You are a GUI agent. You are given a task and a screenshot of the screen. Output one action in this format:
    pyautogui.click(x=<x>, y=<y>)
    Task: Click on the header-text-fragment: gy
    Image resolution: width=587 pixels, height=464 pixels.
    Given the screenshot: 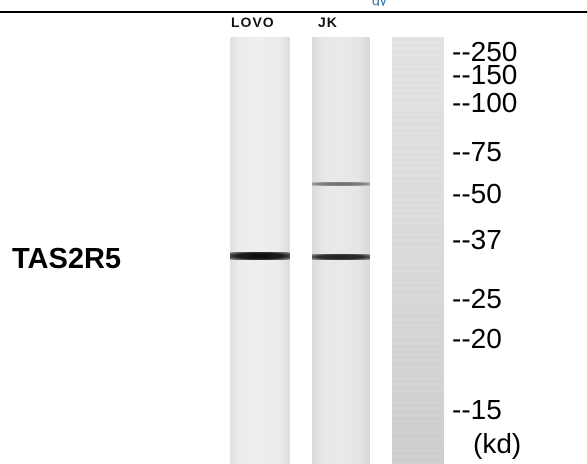 What is the action you would take?
    pyautogui.click(x=383, y=3)
    